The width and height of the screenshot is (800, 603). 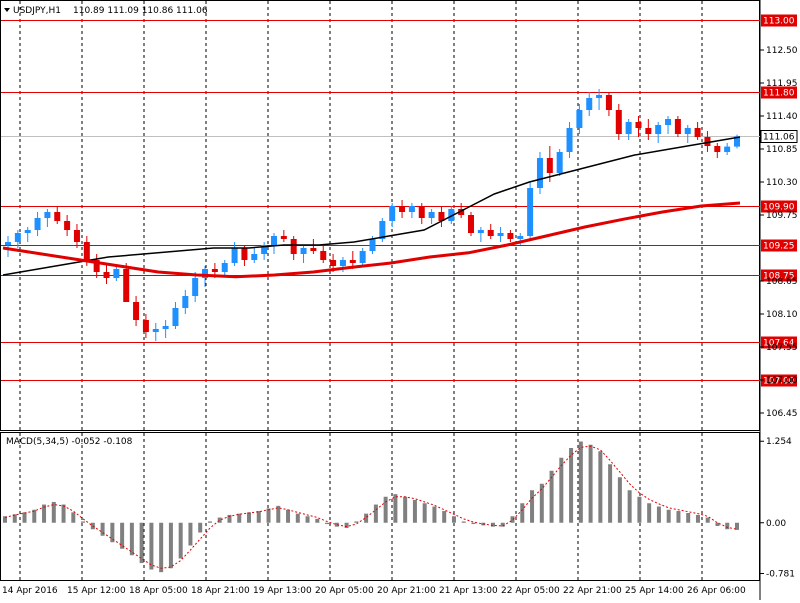 I want to click on price-tick-label: 109.75, so click(x=782, y=216).